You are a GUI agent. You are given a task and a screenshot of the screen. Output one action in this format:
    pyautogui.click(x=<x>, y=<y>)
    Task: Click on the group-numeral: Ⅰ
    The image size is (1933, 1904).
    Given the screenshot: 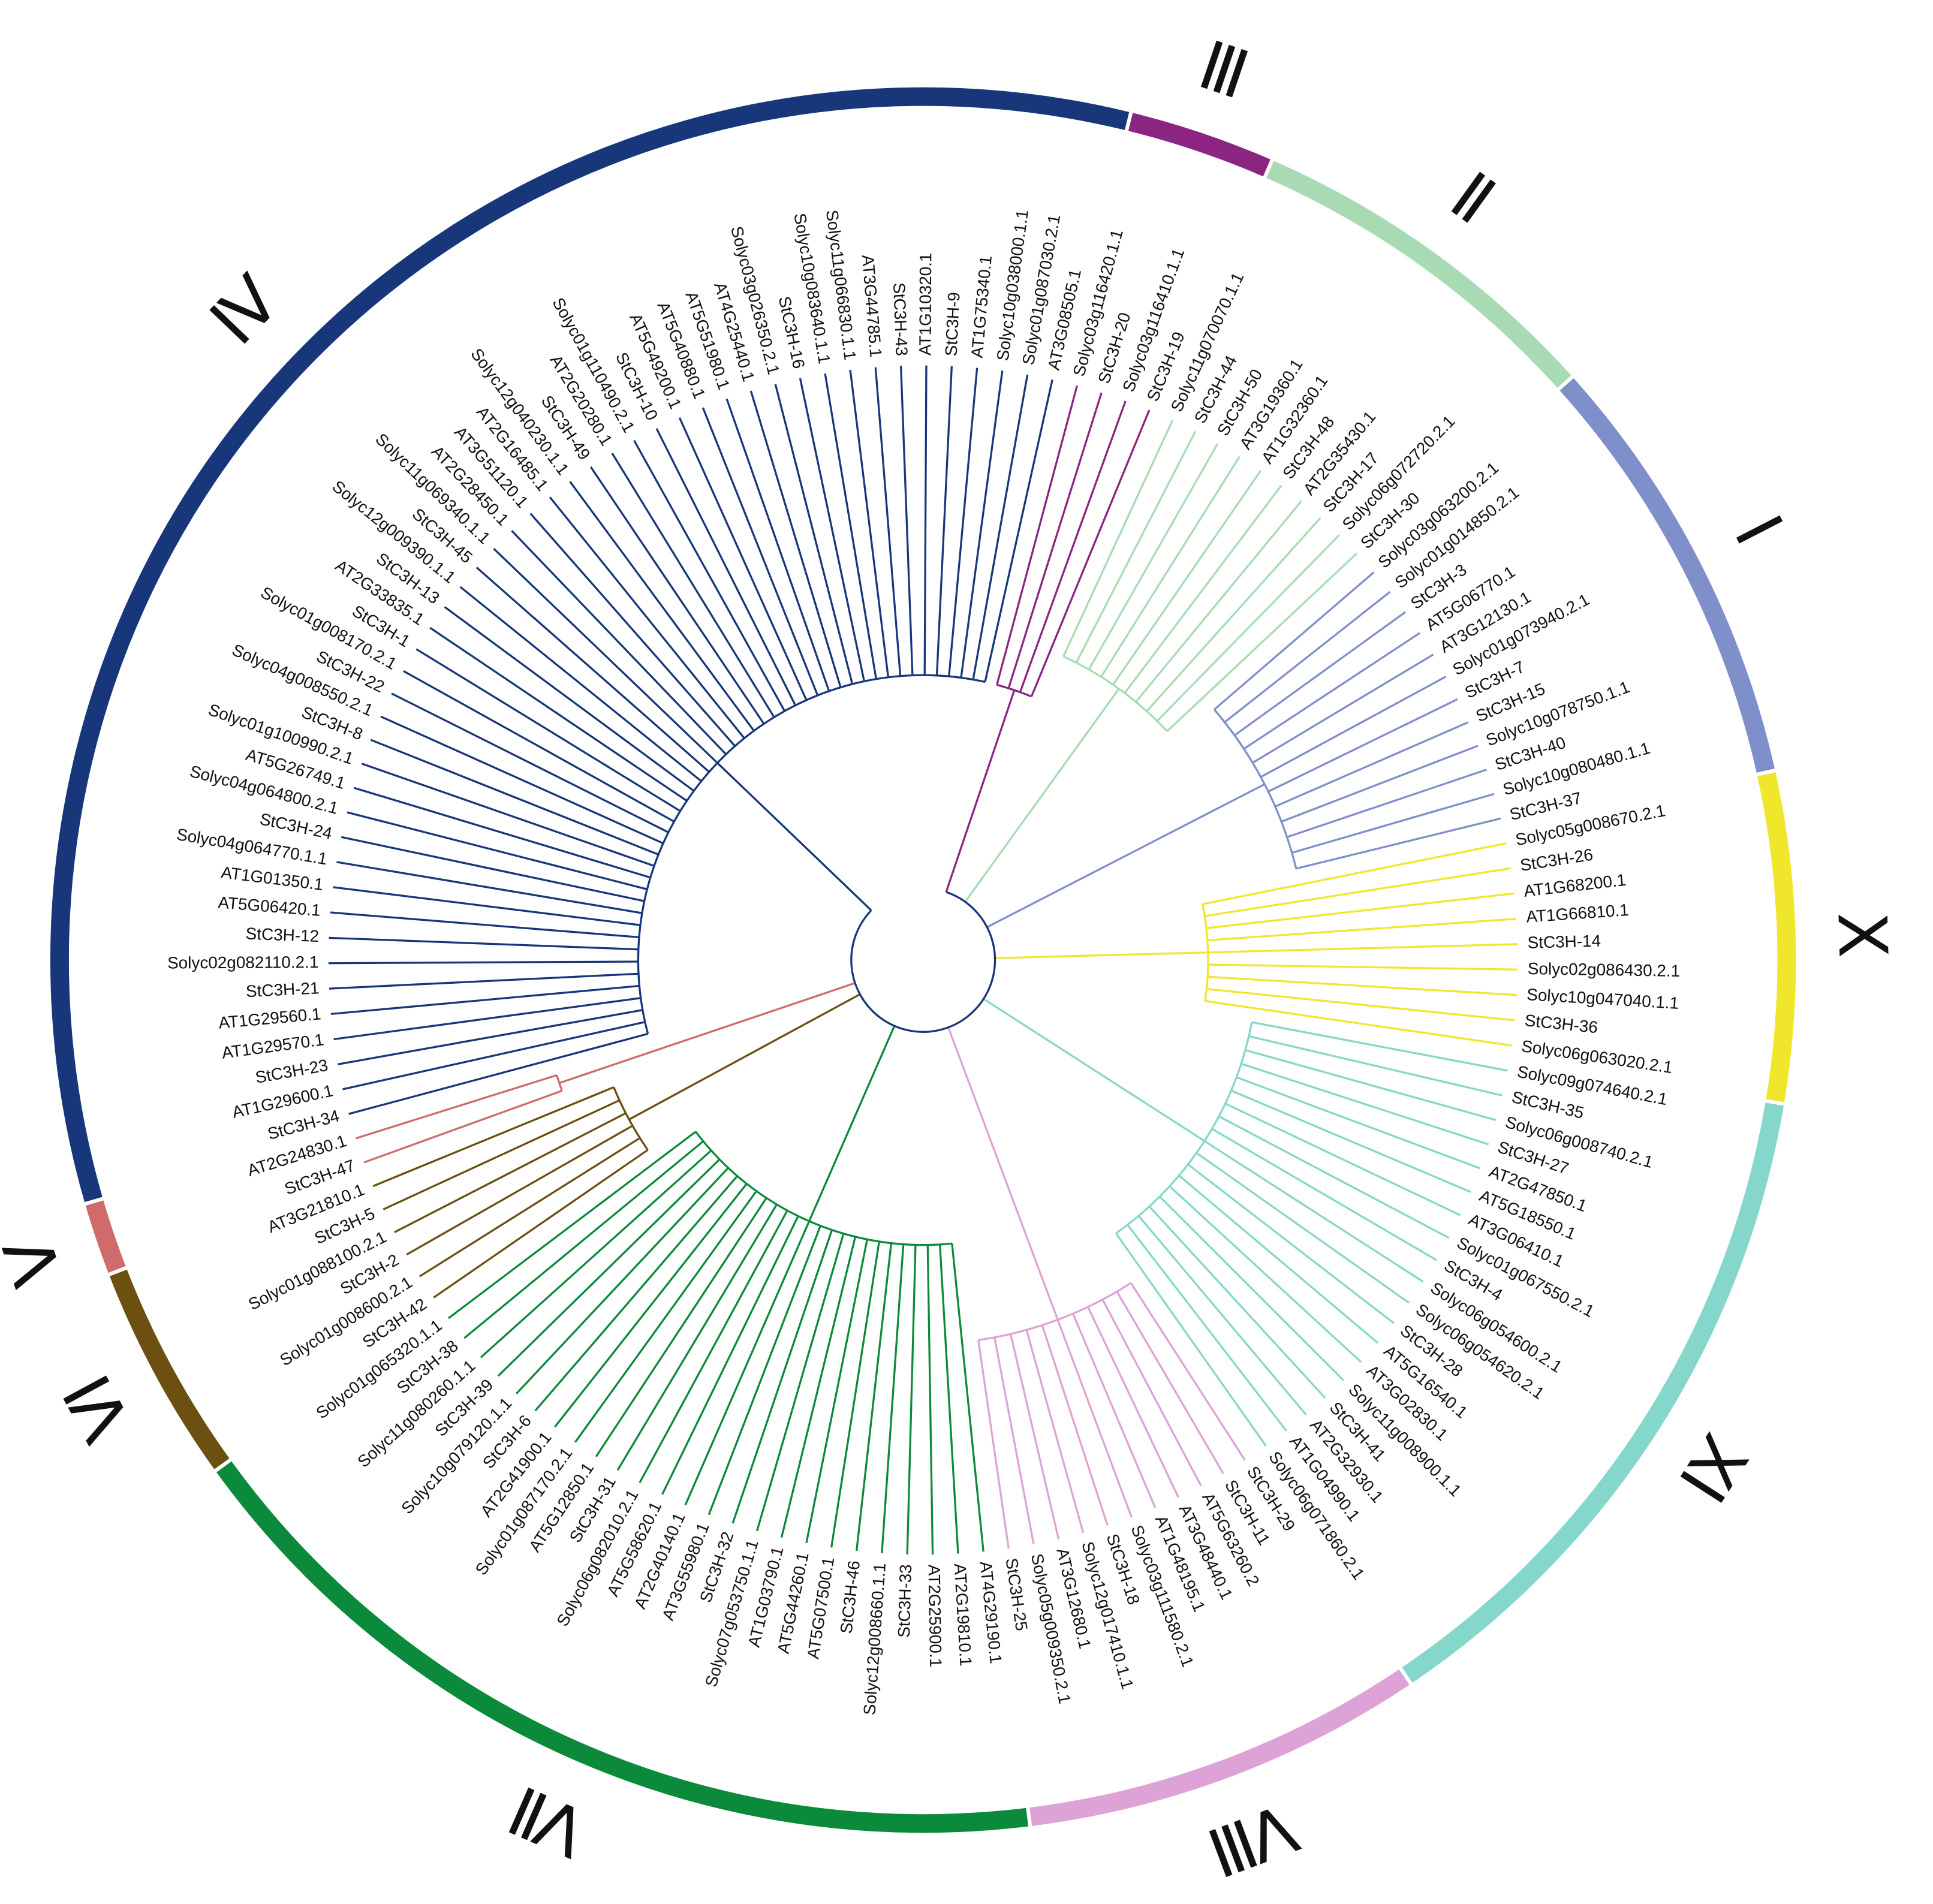 What is the action you would take?
    pyautogui.click(x=1757, y=530)
    